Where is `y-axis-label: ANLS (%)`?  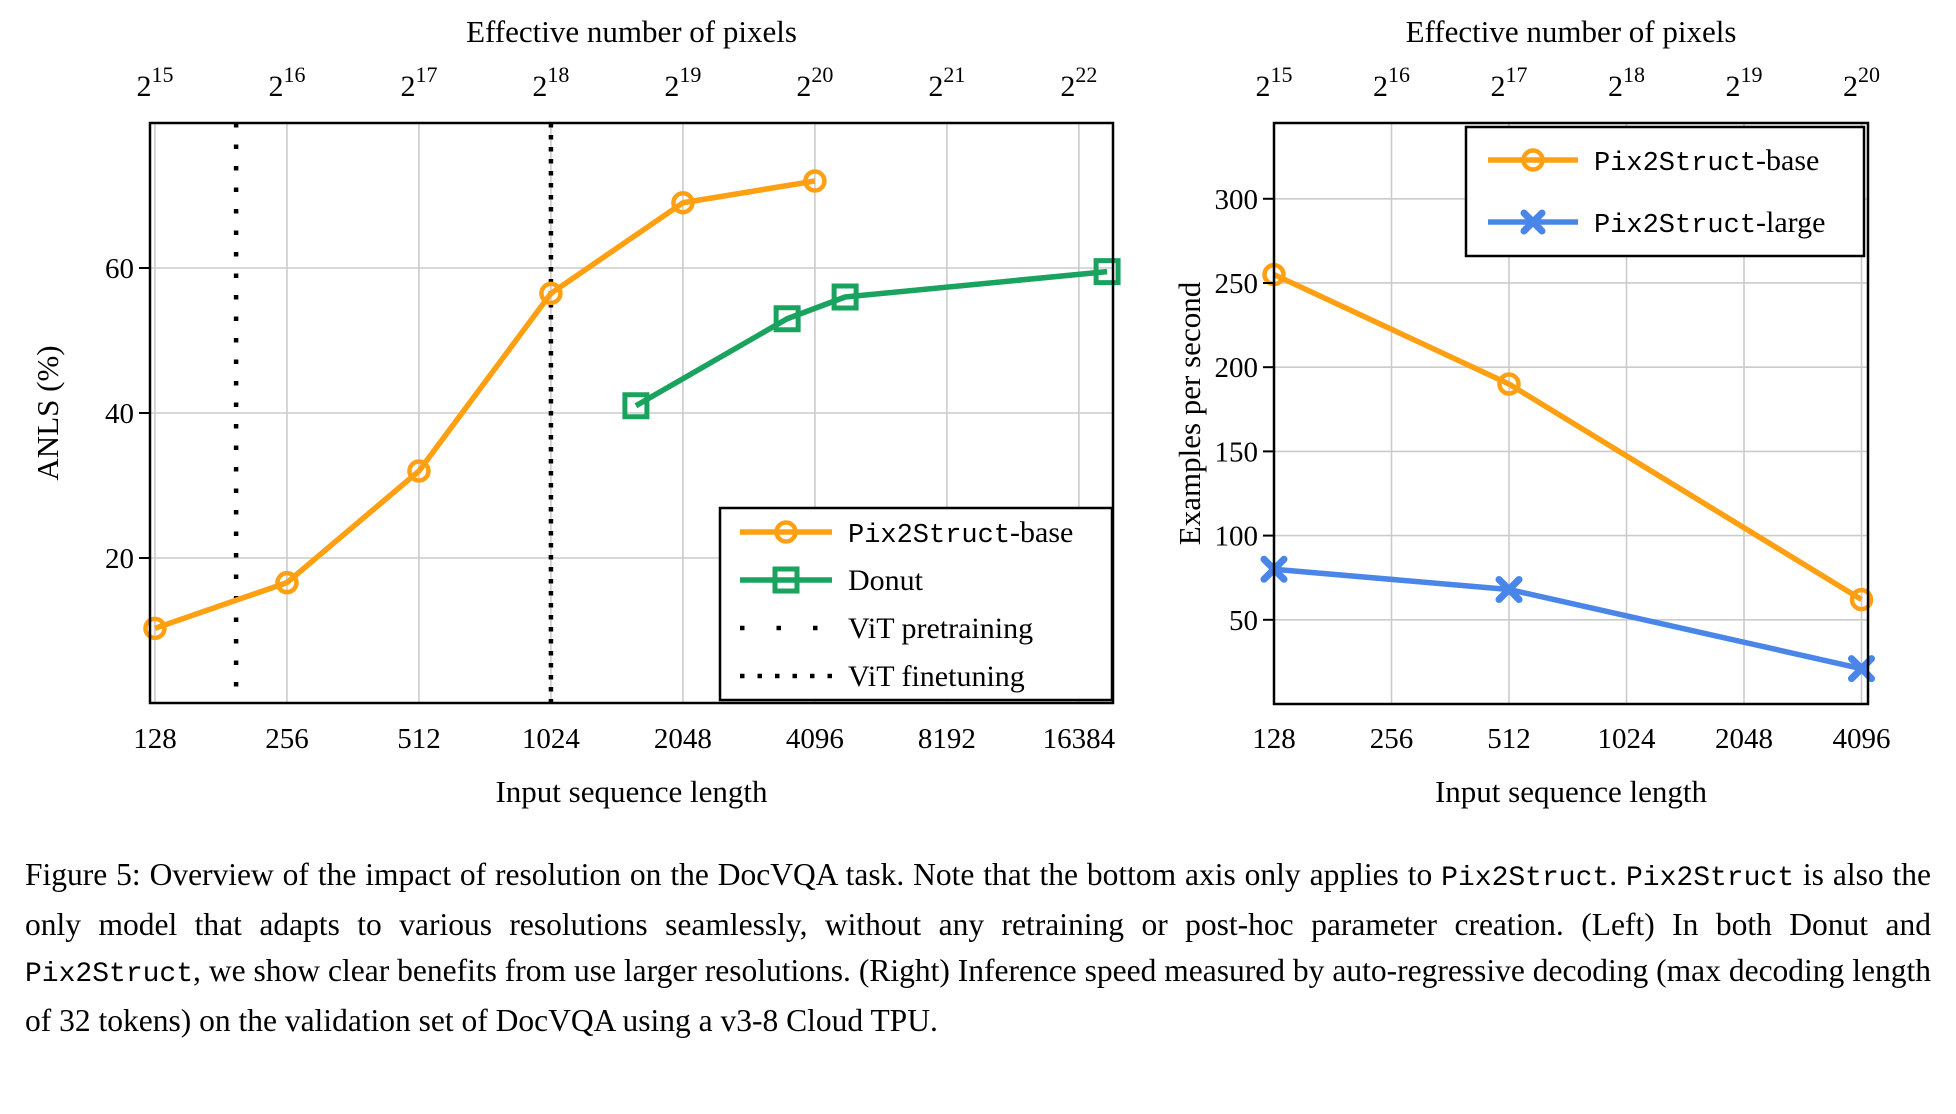
y-axis-label: ANLS (%) is located at coordinates (47, 412).